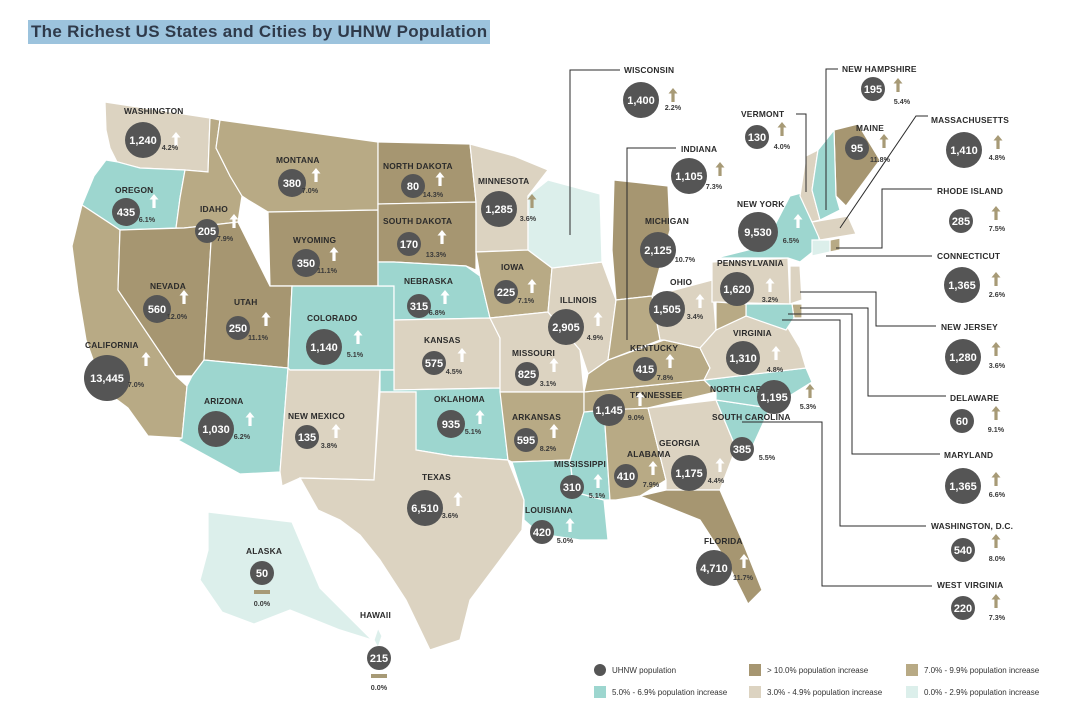 The width and height of the screenshot is (1074, 716). What do you see at coordinates (689, 474) in the screenshot?
I see `georgia-value: 1,175` at bounding box center [689, 474].